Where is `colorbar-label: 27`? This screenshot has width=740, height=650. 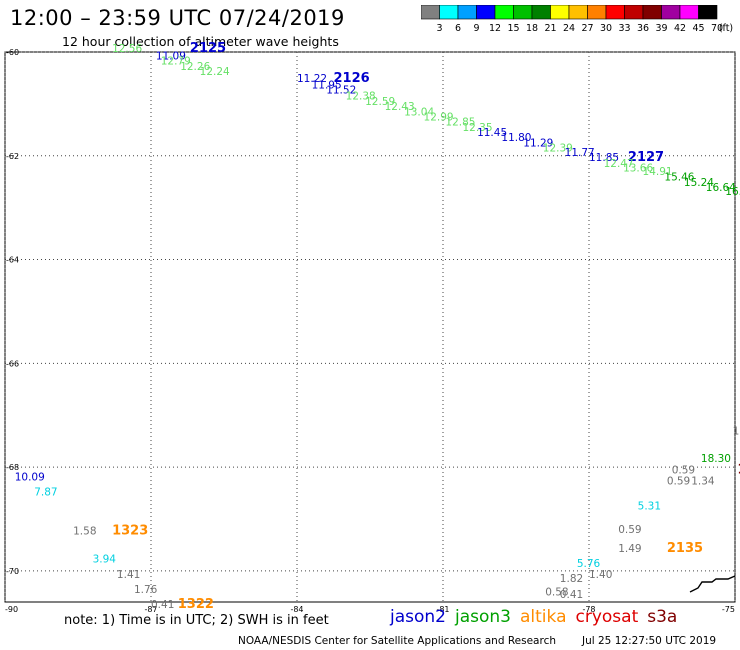
colorbar-label: 27 is located at coordinates (587, 28).